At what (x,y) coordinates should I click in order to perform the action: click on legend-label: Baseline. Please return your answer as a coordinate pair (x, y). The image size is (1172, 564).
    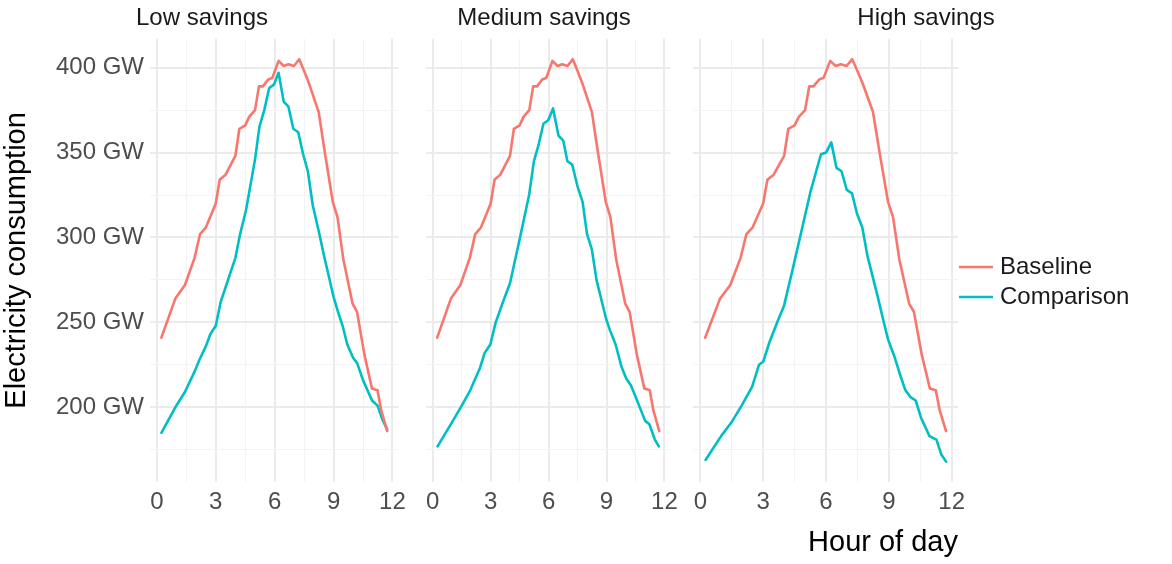
    Looking at the image, I should click on (1046, 265).